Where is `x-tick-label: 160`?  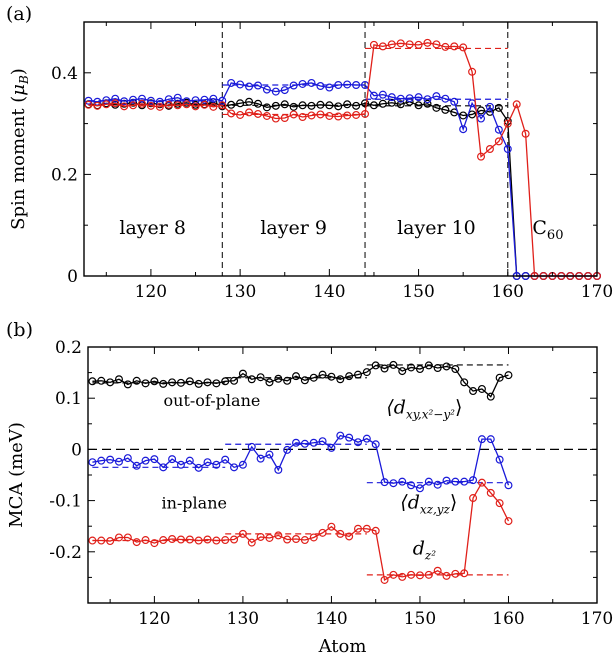
x-tick-label: 160 is located at coordinates (508, 619).